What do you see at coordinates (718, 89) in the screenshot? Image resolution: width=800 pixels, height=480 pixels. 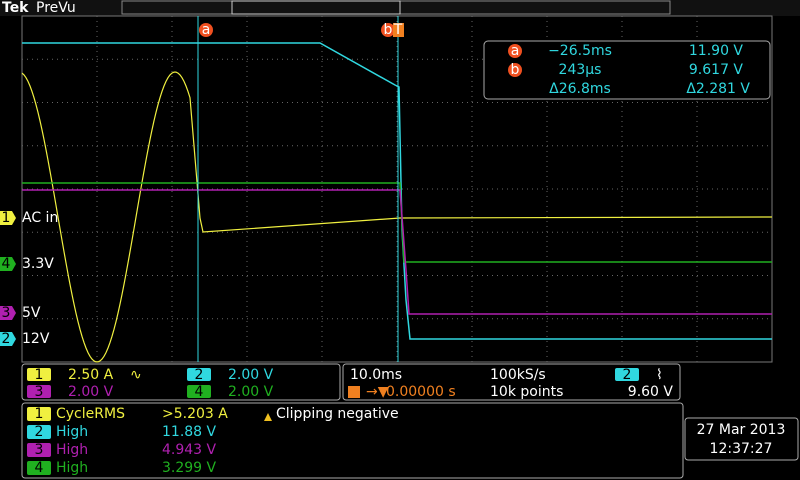 I see `readout-volt: Δ2.281 V` at bounding box center [718, 89].